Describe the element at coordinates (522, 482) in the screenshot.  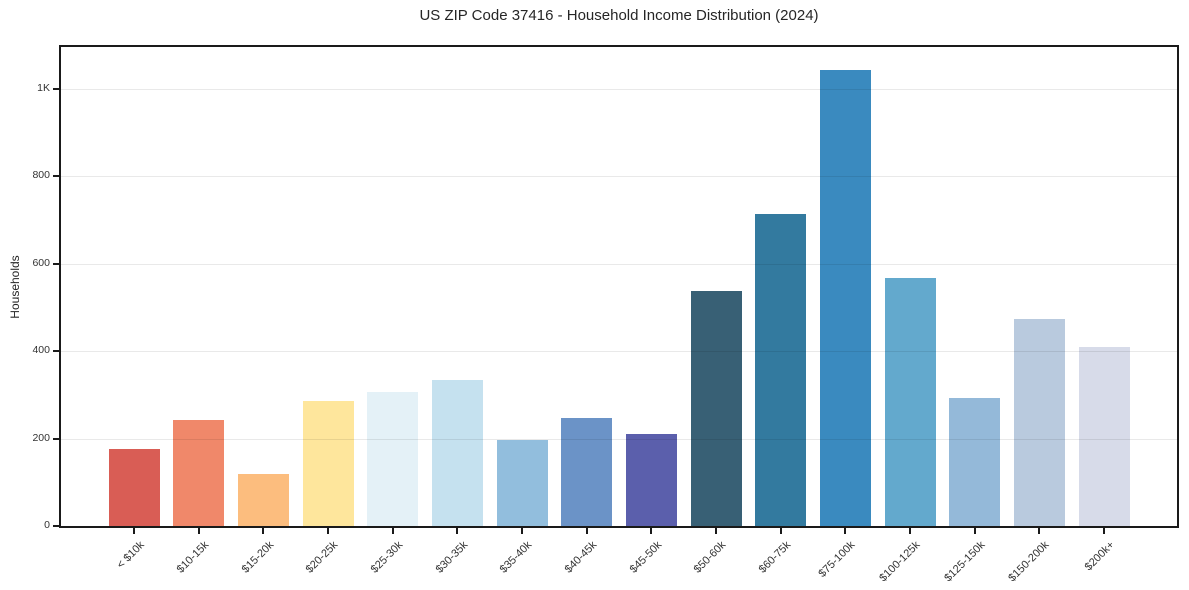
I see `bar-35-40k` at that location.